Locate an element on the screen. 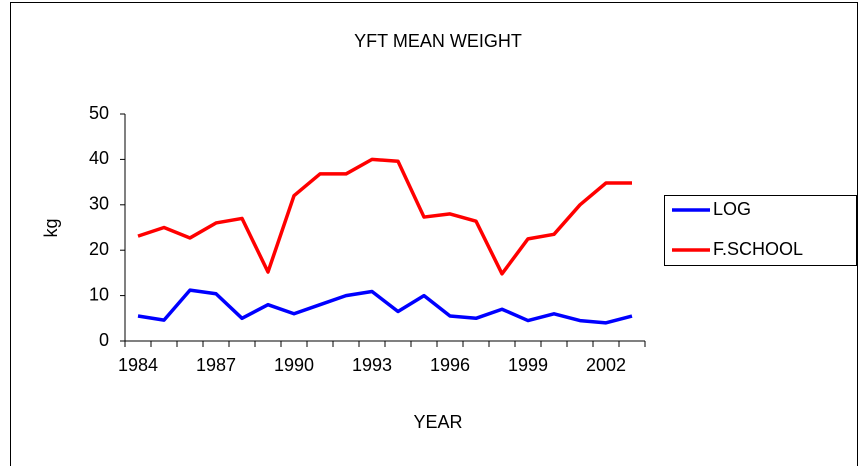 The height and width of the screenshot is (466, 859). x-tick-label: 1993 is located at coordinates (372, 365).